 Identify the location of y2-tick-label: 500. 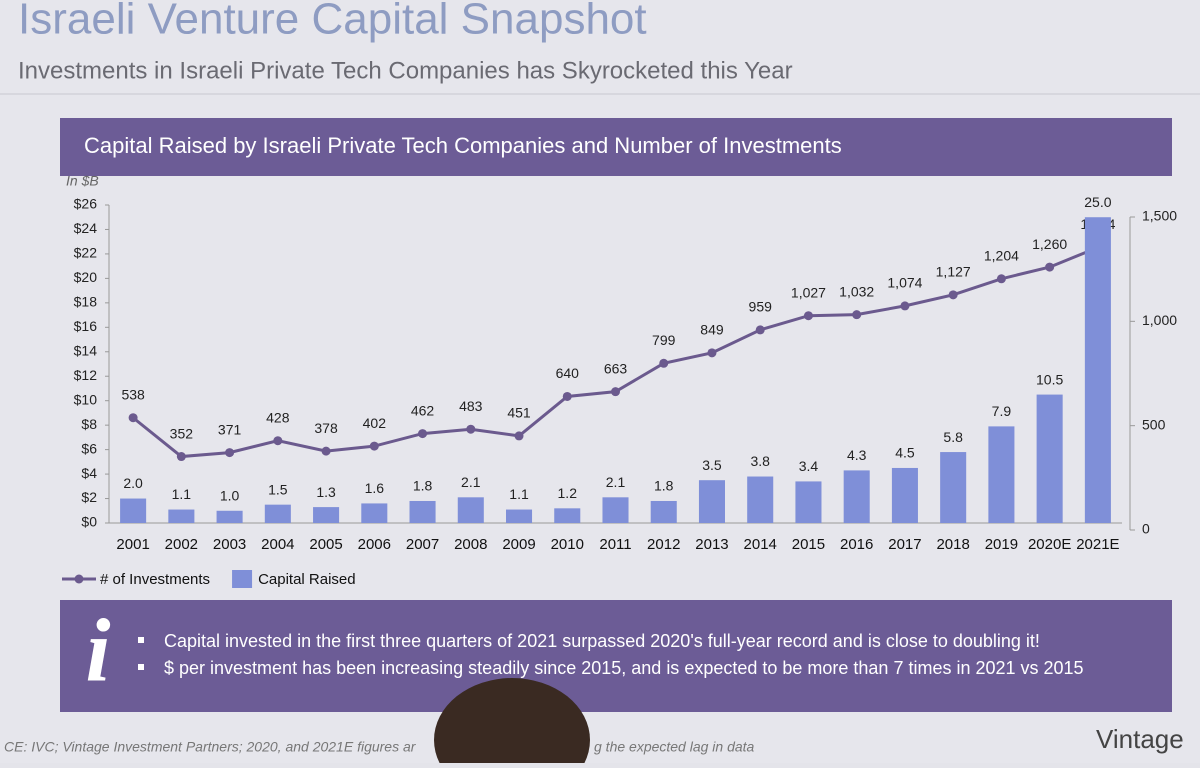
(1154, 424).